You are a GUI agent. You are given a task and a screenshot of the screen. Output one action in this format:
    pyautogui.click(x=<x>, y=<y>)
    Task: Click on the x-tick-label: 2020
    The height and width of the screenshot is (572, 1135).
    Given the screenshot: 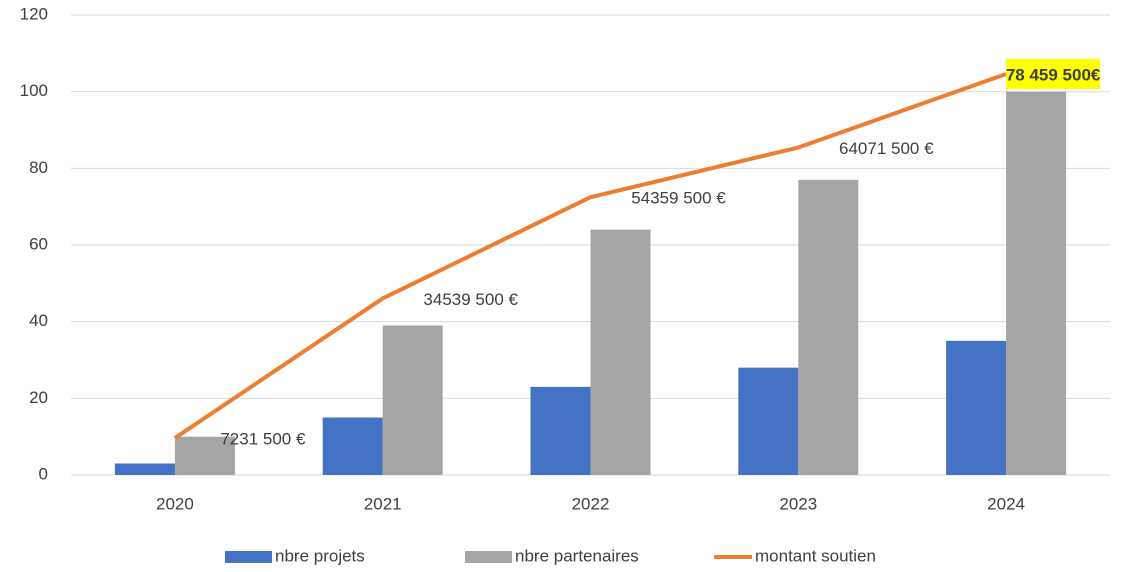 What is the action you would take?
    pyautogui.click(x=175, y=503)
    